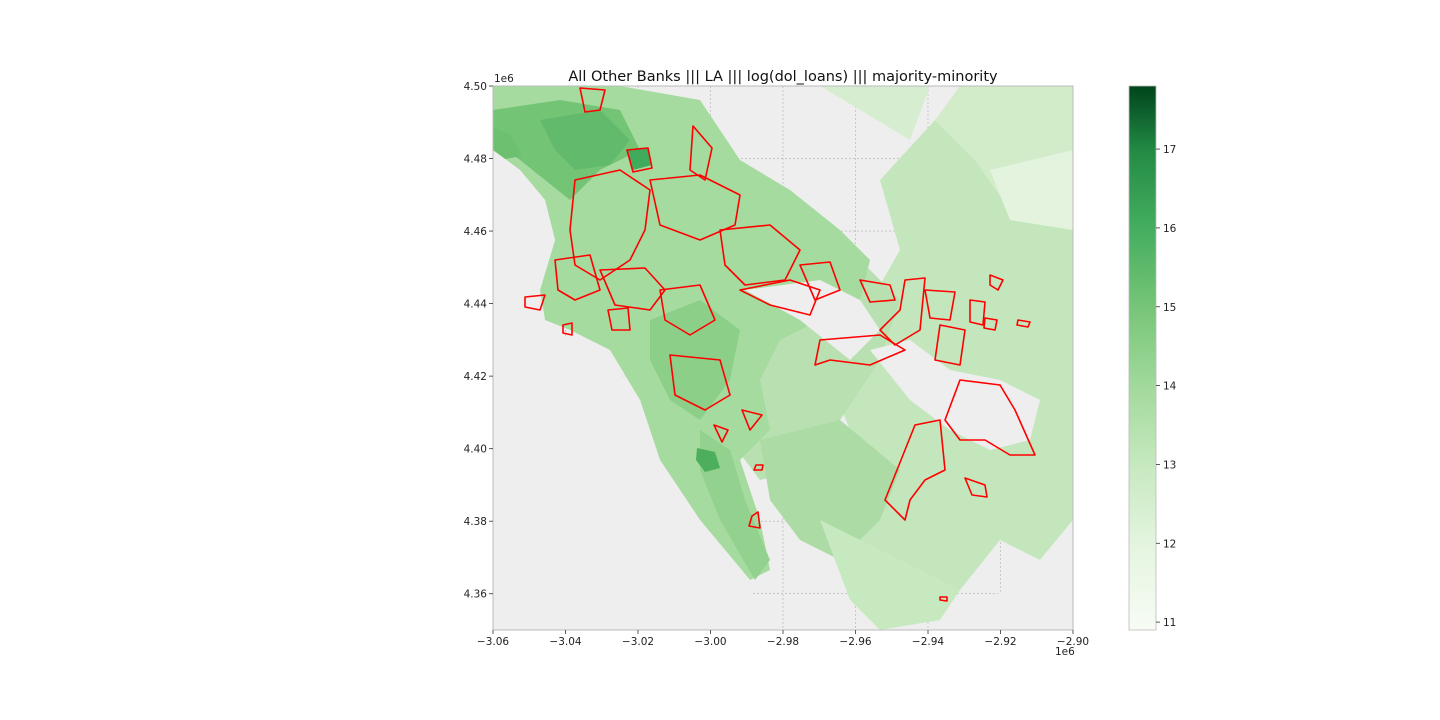 The width and height of the screenshot is (1440, 720). What do you see at coordinates (565, 642) in the screenshot?
I see `x-tick-label: −3.04` at bounding box center [565, 642].